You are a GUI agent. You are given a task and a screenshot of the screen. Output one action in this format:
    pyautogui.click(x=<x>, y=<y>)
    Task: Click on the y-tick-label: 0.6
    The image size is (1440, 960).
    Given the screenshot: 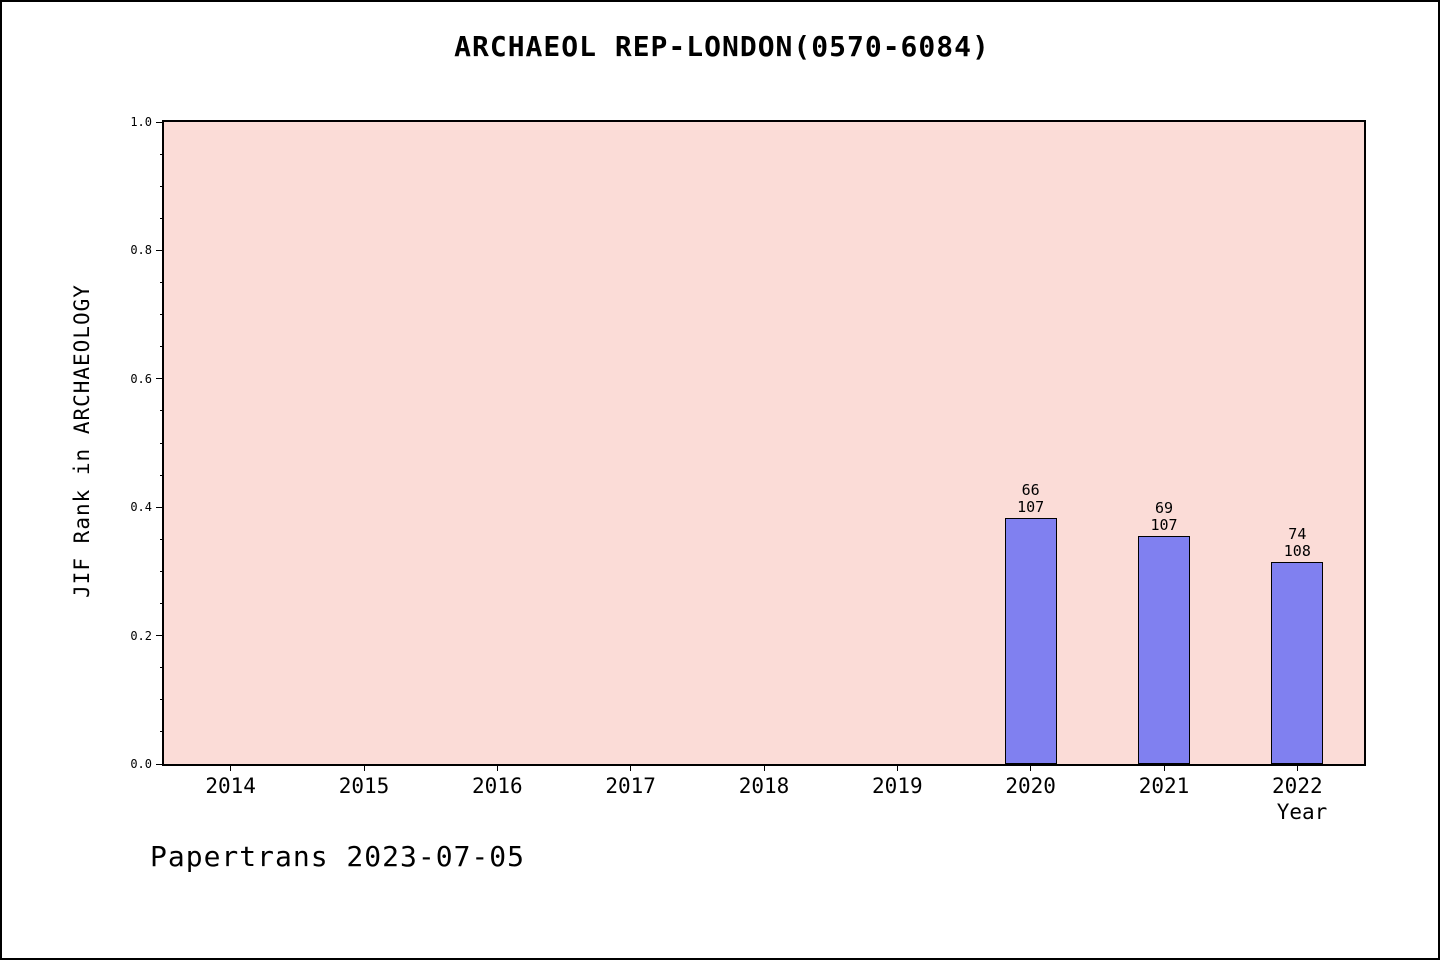 What is the action you would take?
    pyautogui.click(x=141, y=378)
    